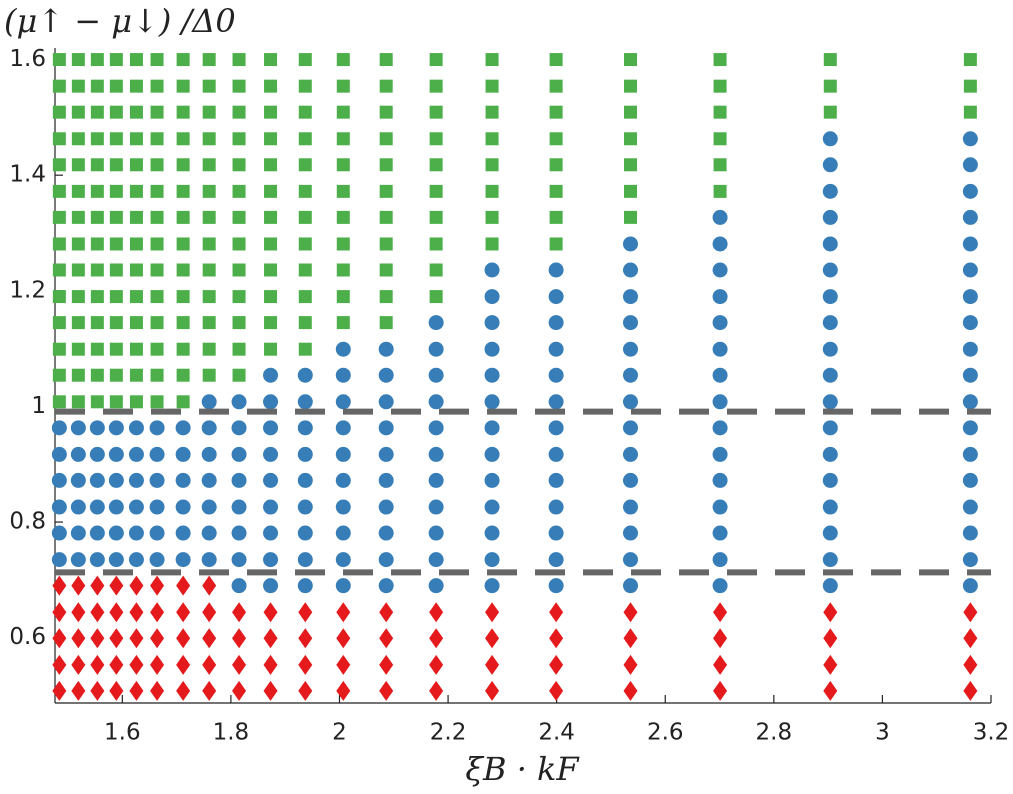 Image resolution: width=1013 pixels, height=794 pixels. Describe the element at coordinates (120, 21) in the screenshot. I see `y-axis-label: (μ↑ − μ↓) /Δ0` at that location.